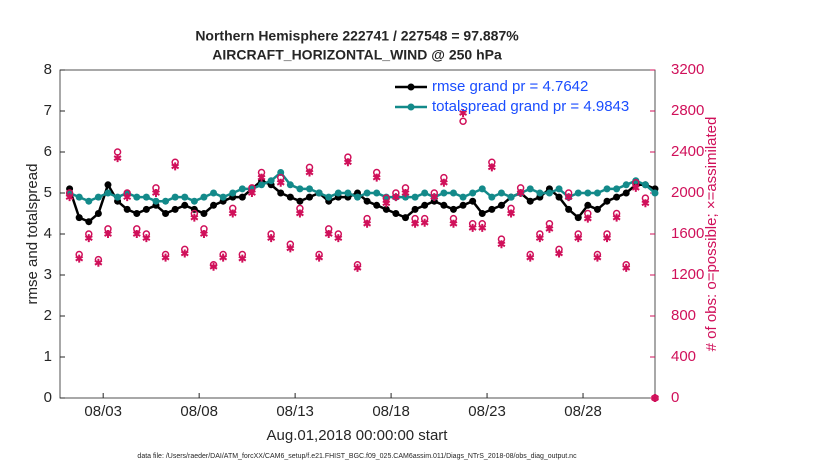 The image size is (830, 470). Describe the element at coordinates (48, 192) in the screenshot. I see `y-tick-label: 5` at that location.